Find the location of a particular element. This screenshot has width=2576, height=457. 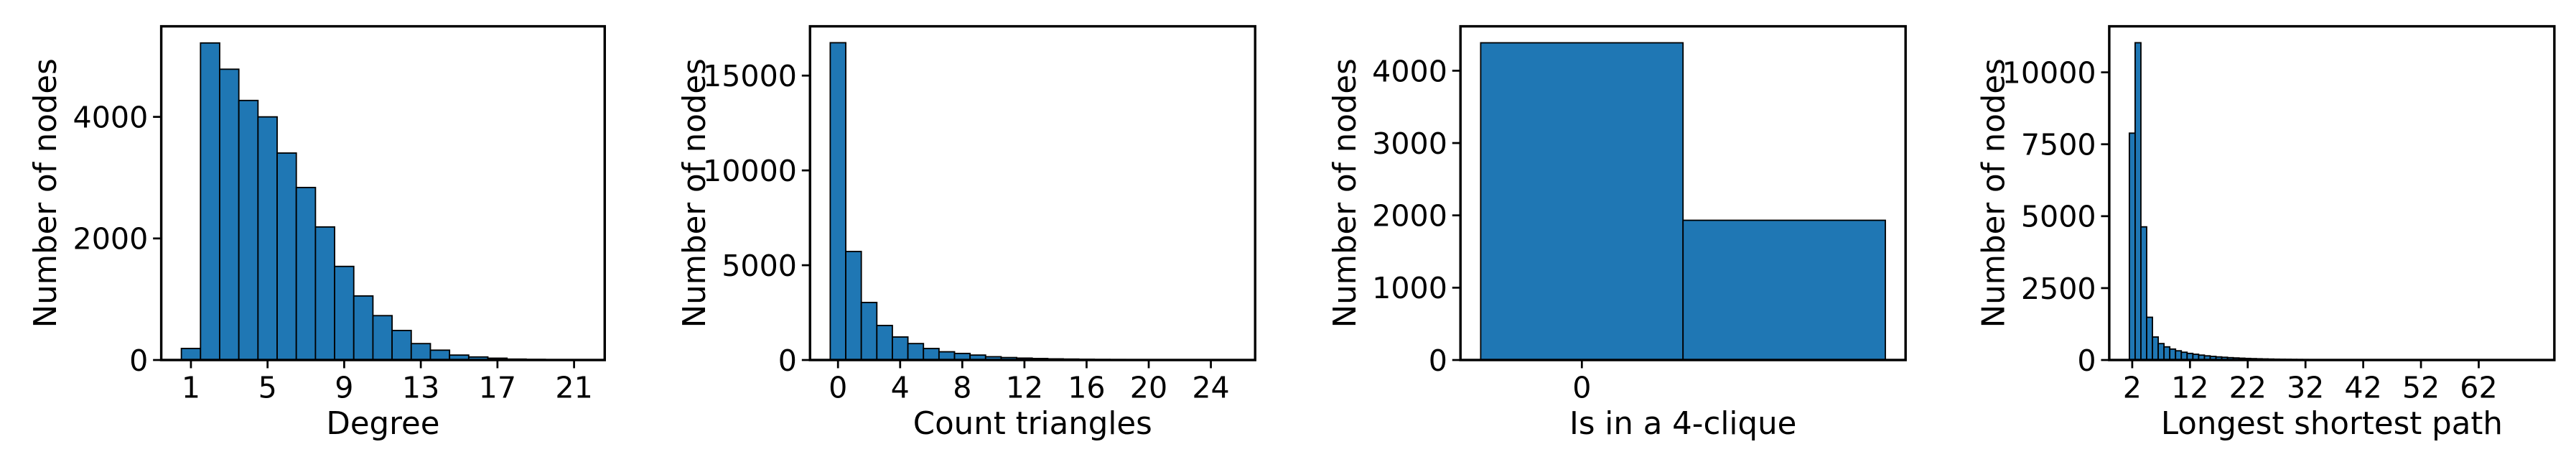

y-tick-label: 3000 is located at coordinates (1409, 143).